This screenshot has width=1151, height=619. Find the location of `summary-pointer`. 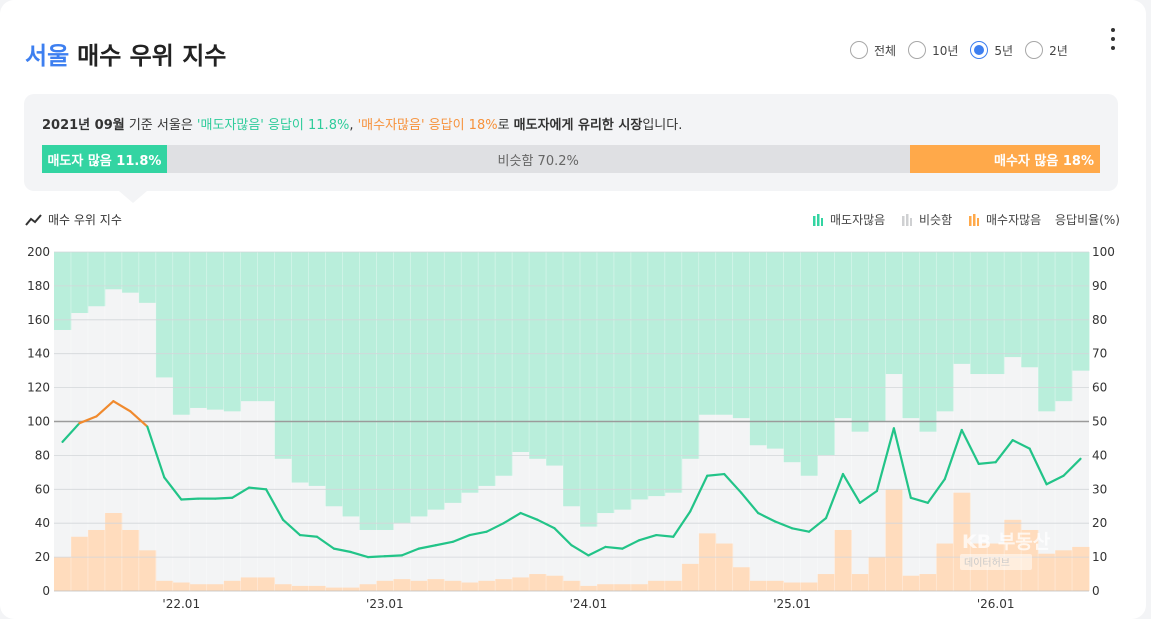

summary-pointer is located at coordinates (133, 197).